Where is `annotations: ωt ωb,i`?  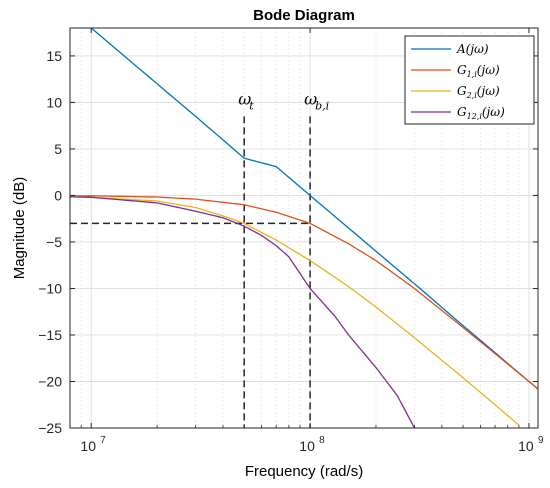 annotations: ωt ωb,i is located at coordinates (283, 100).